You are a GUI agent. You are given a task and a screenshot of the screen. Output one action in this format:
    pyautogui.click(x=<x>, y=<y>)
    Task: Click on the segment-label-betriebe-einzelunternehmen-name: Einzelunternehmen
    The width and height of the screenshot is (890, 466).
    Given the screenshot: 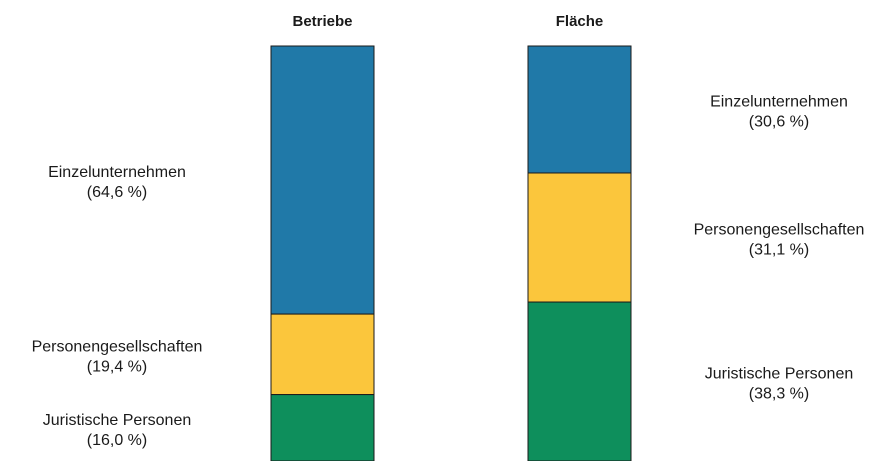 What is the action you would take?
    pyautogui.click(x=117, y=172)
    